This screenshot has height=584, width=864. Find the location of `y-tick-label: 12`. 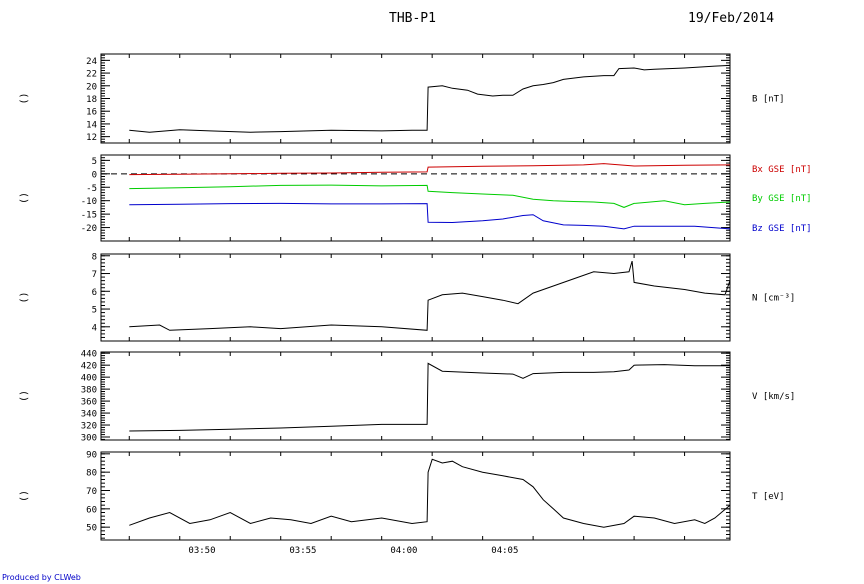

y-tick-label: 12 is located at coordinates (91, 138).